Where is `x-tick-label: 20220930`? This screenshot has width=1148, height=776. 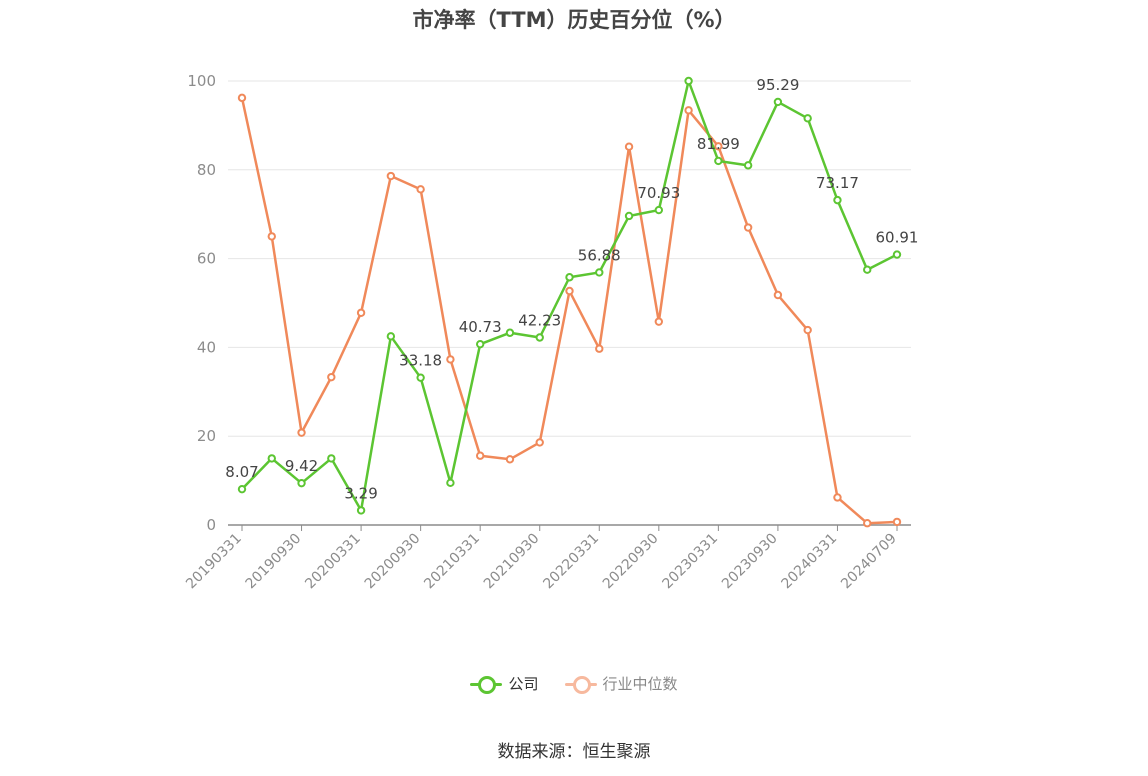 x-tick-label: 20220930 is located at coordinates (631, 562).